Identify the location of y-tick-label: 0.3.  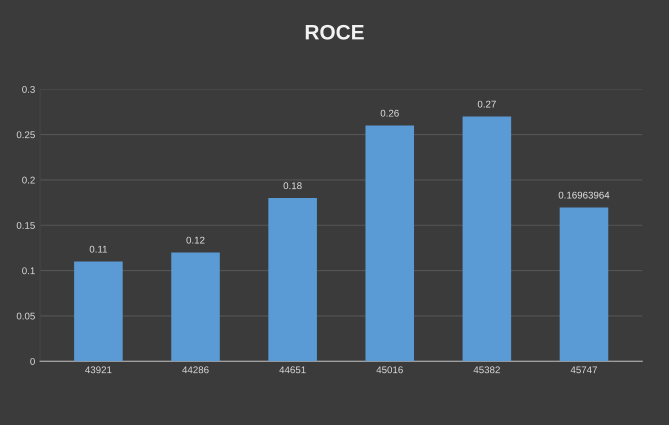
(28, 89).